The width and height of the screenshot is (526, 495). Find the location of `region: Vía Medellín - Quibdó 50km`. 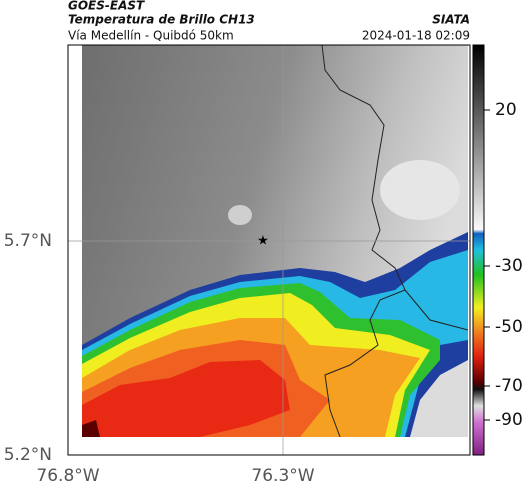

region: Vía Medellín - Quibdó 50km is located at coordinates (151, 36).